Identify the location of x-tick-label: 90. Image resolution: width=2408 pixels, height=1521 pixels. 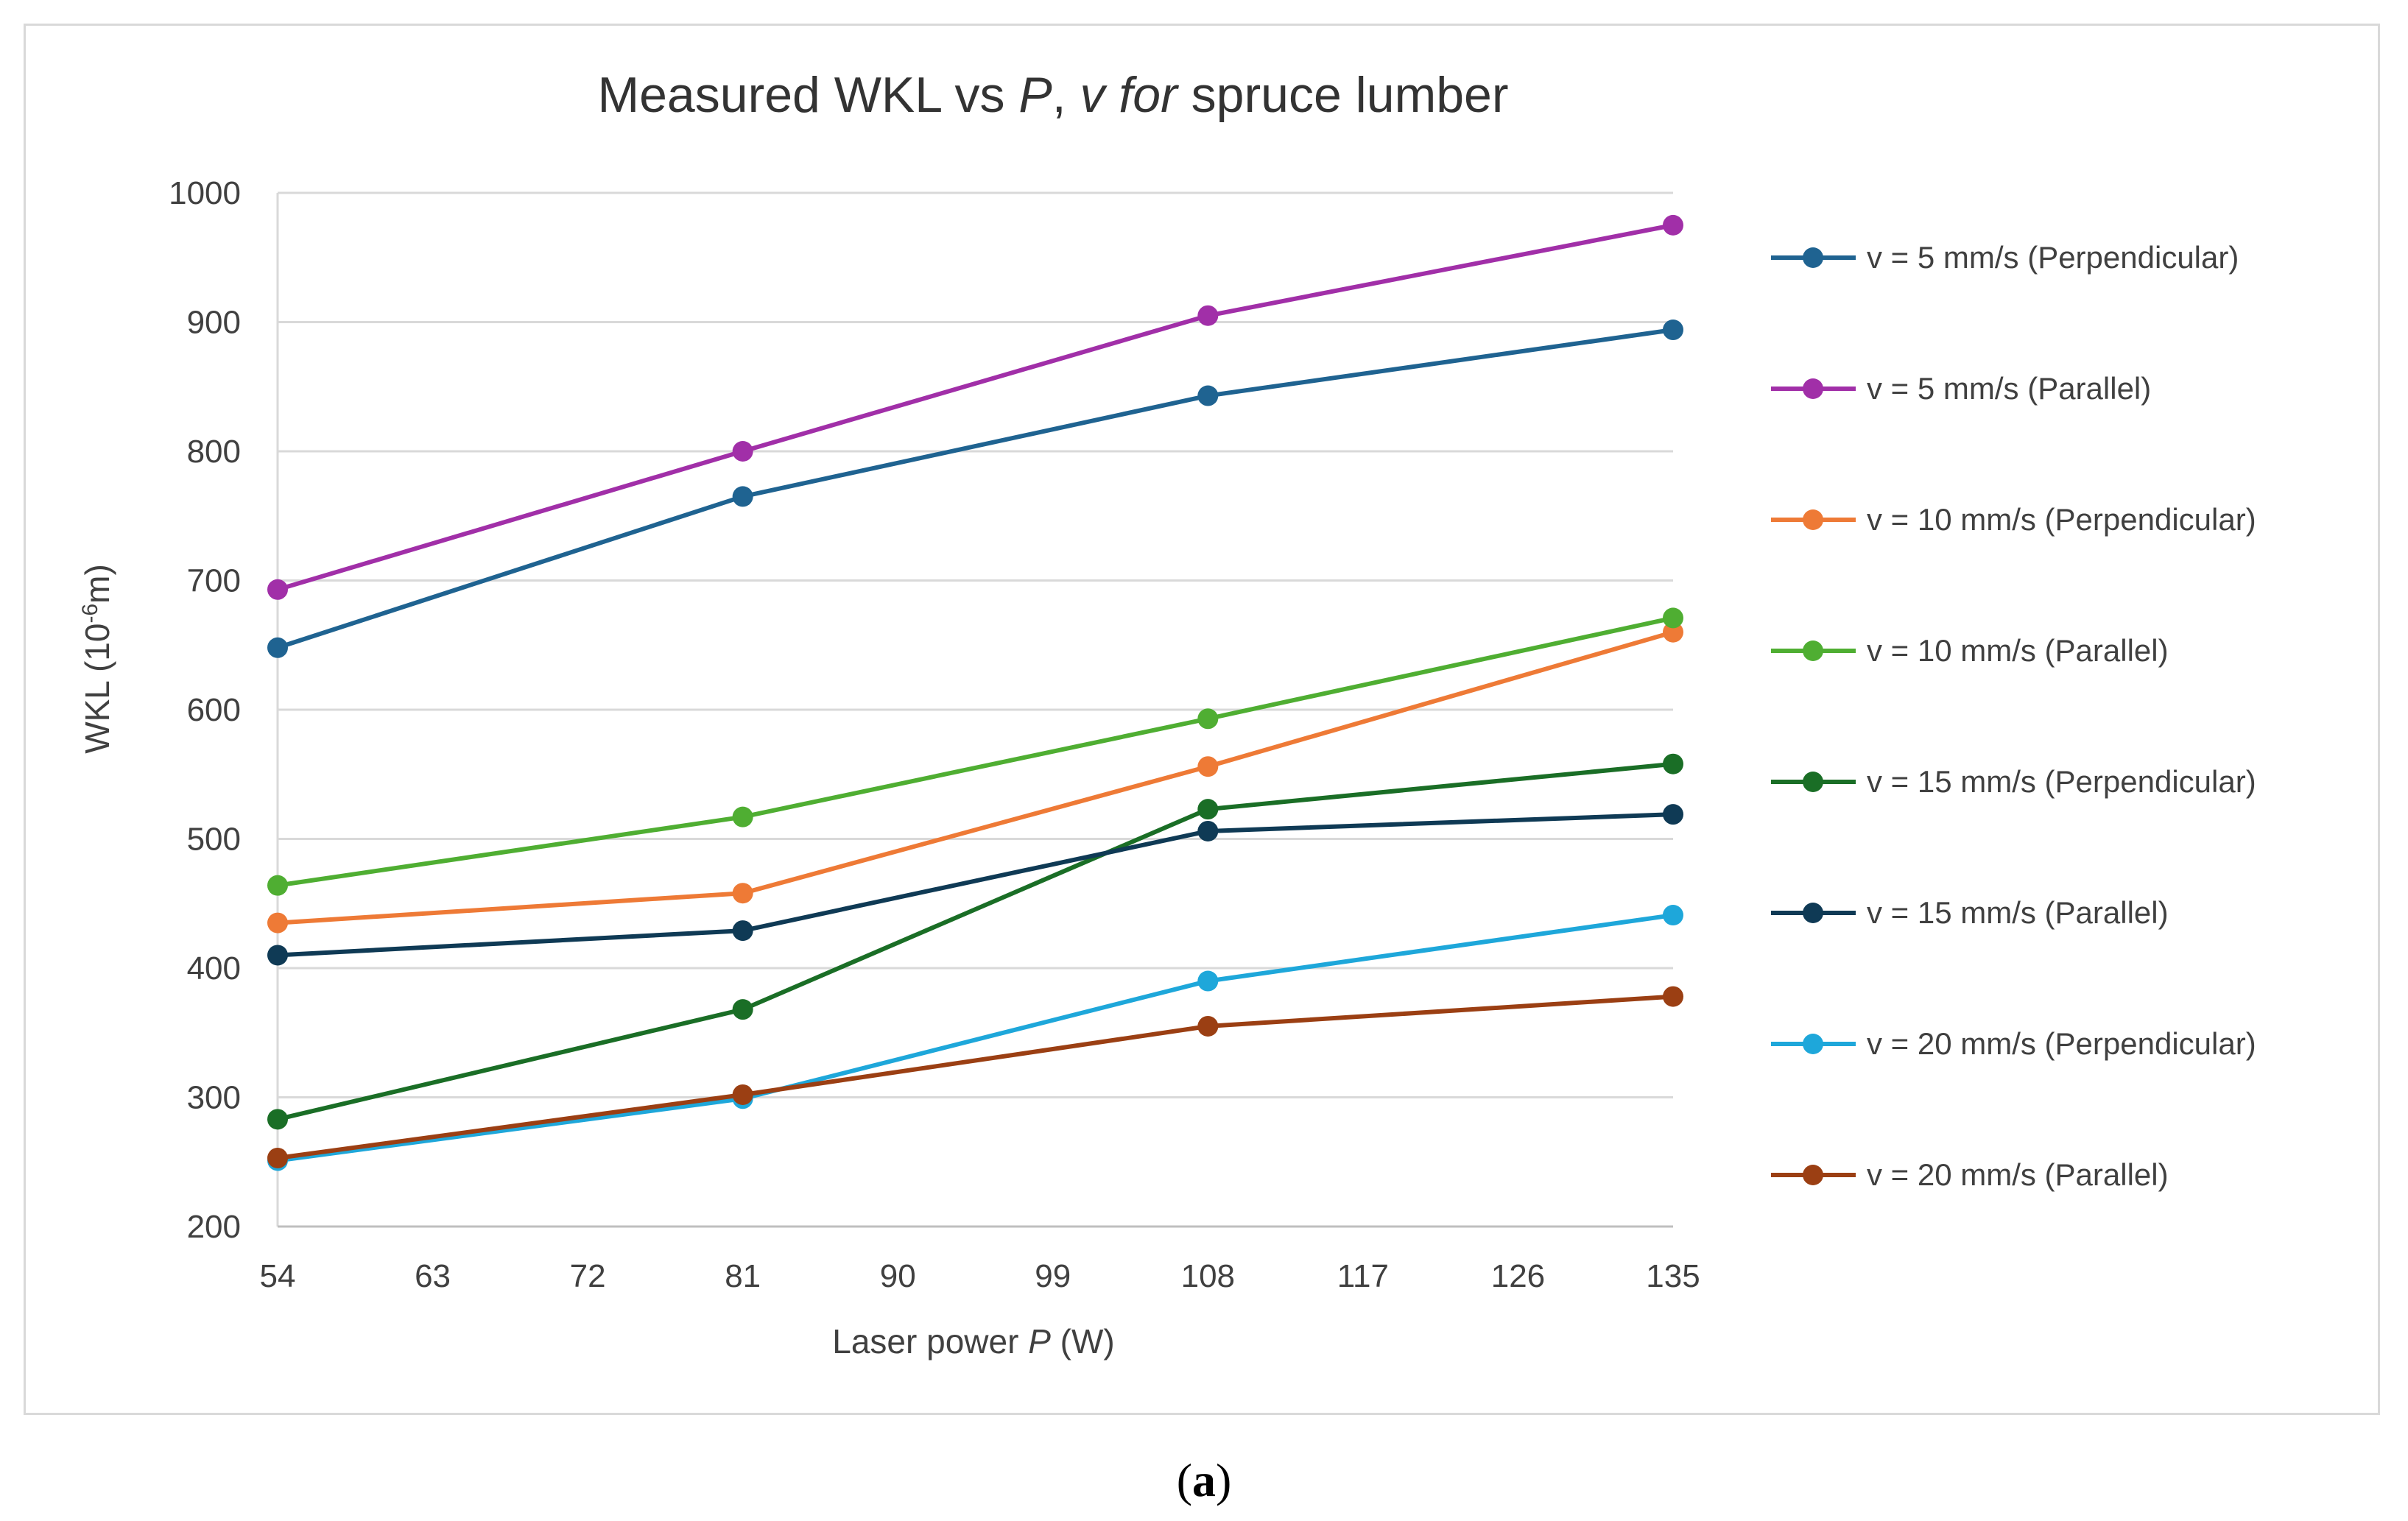
(898, 1276).